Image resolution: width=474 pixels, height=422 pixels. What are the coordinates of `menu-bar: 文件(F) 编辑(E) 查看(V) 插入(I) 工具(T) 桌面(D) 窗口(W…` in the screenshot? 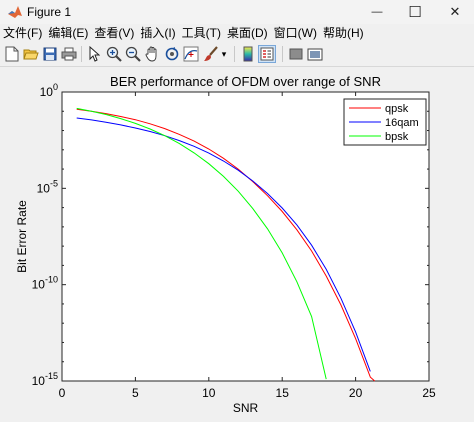 It's located at (237, 33).